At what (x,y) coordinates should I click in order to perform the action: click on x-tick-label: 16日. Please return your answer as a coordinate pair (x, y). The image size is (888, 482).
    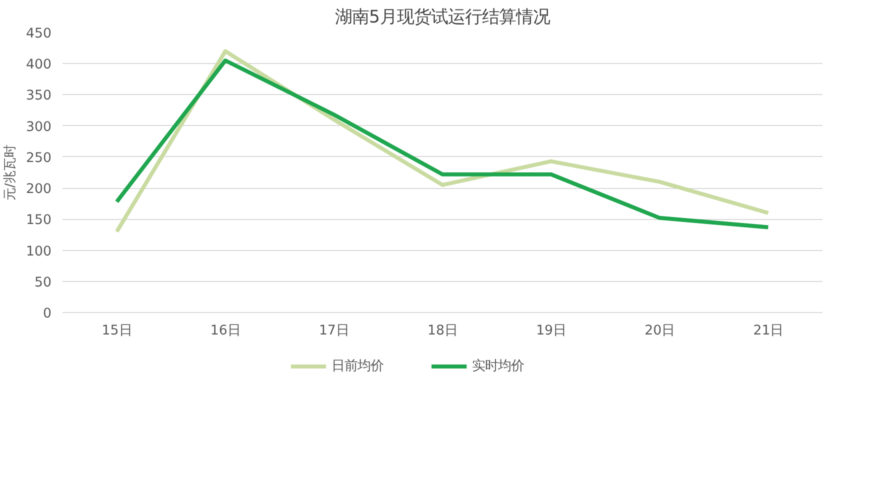
    Looking at the image, I should click on (225, 331).